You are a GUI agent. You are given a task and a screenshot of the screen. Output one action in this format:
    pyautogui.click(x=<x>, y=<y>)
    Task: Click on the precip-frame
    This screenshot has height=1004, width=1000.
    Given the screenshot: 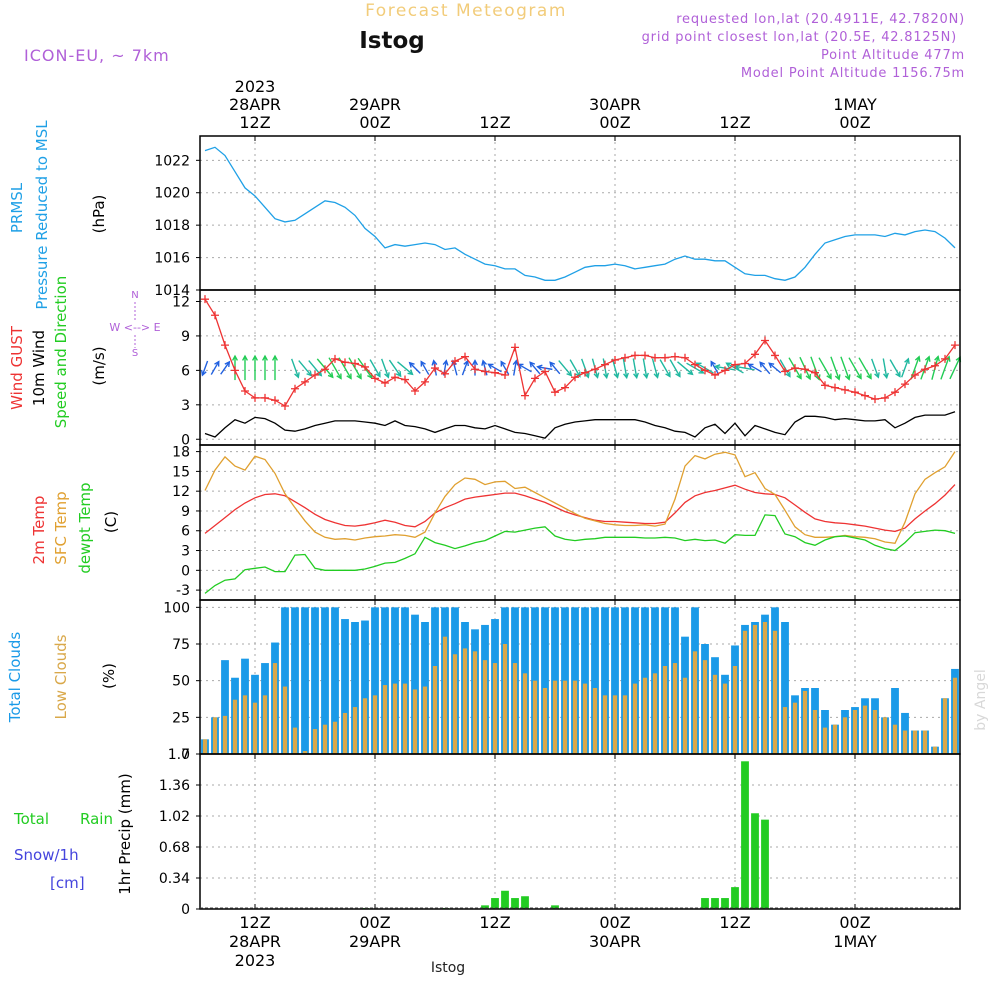 What is the action you would take?
    pyautogui.click(x=580, y=831)
    